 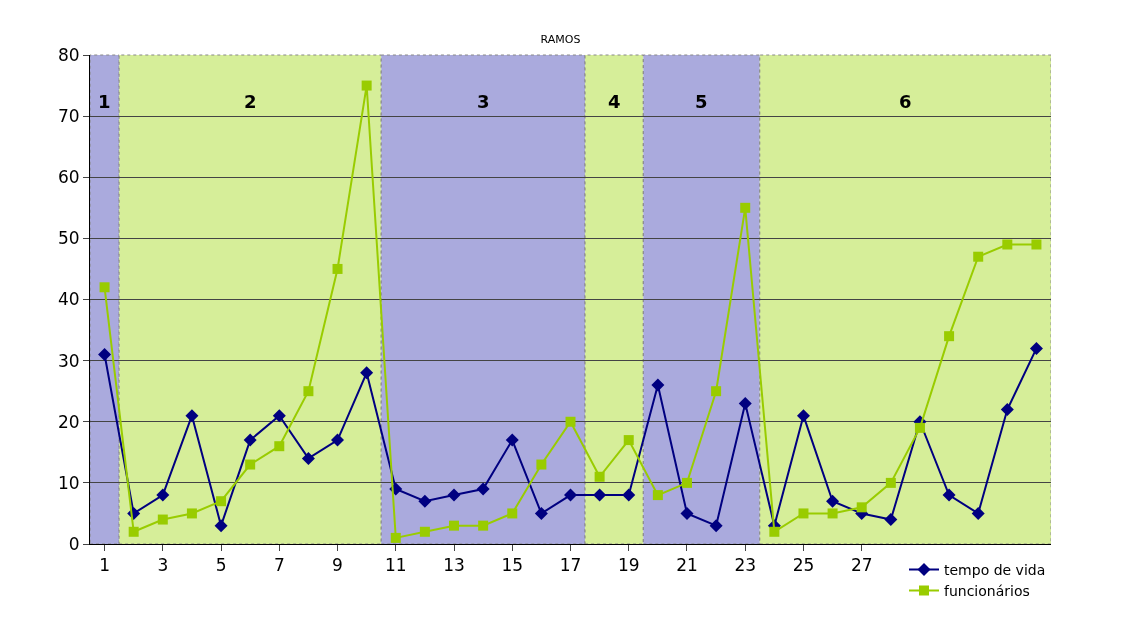 I want to click on band-label: 5, so click(x=701, y=101).